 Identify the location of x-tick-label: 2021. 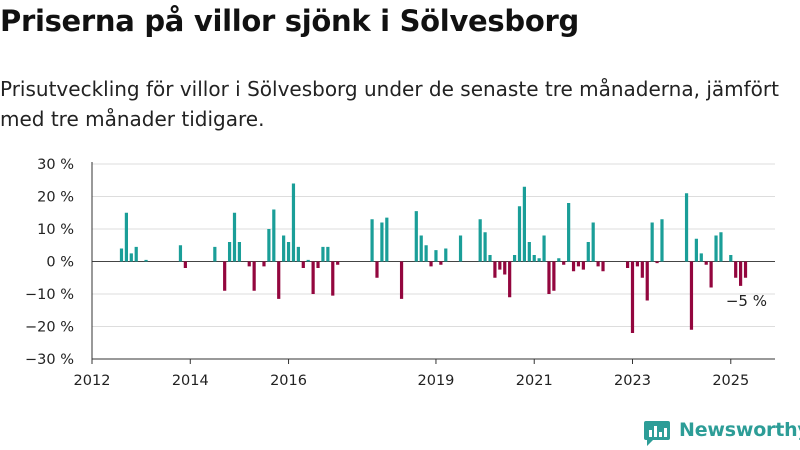
(534, 381).